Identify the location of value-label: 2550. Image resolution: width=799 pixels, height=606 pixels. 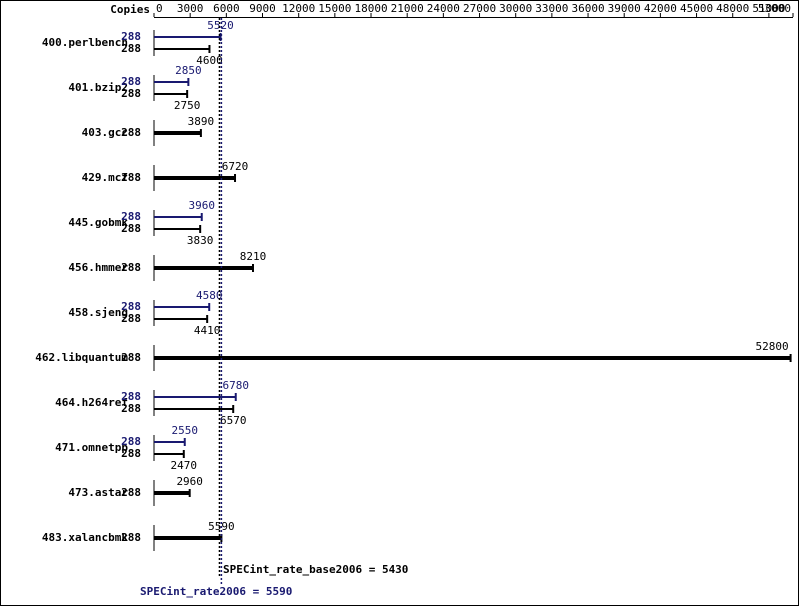
(184, 430).